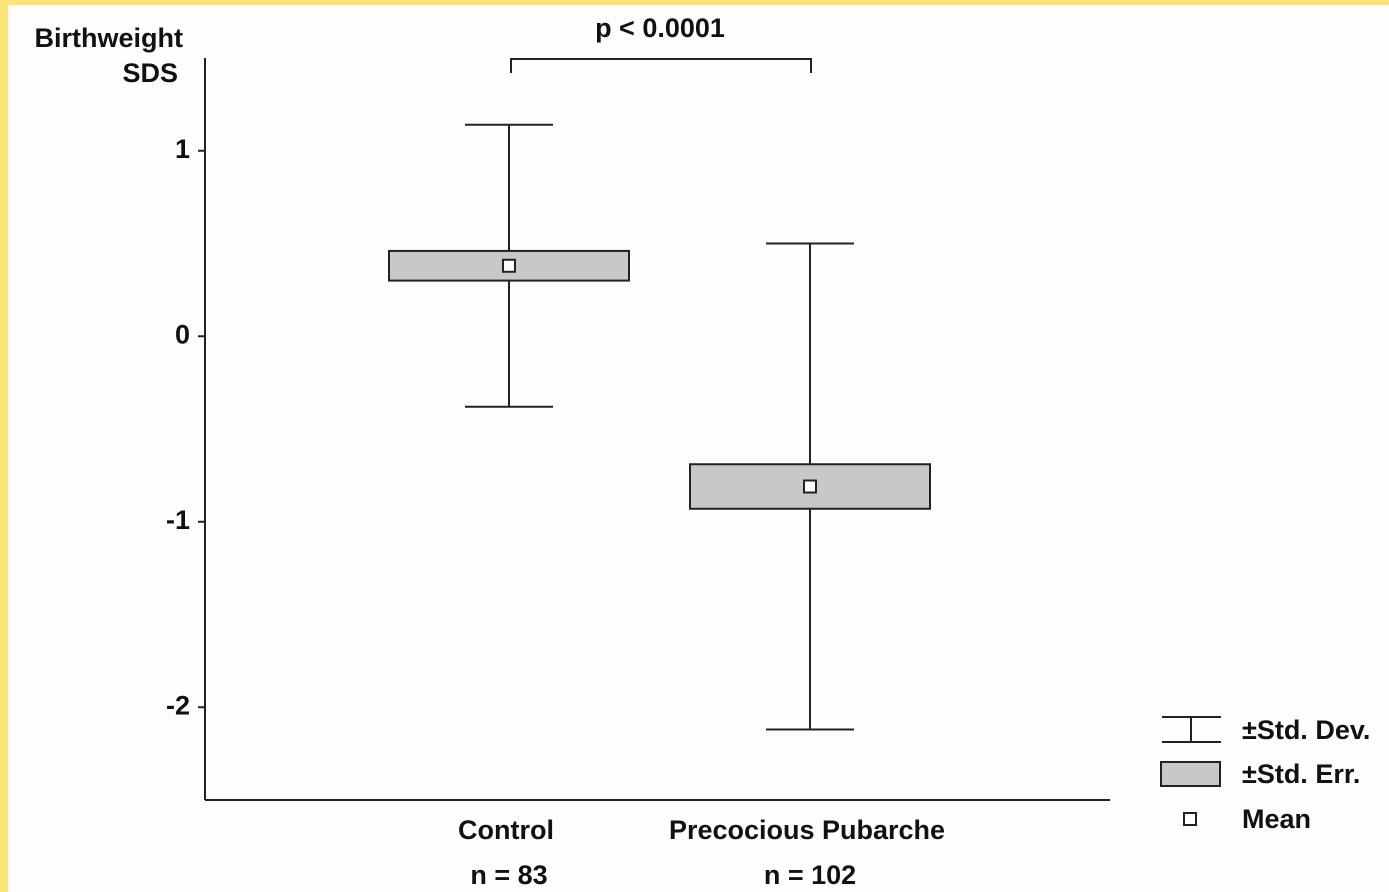  I want to click on y-tick-label: 1, so click(182, 149).